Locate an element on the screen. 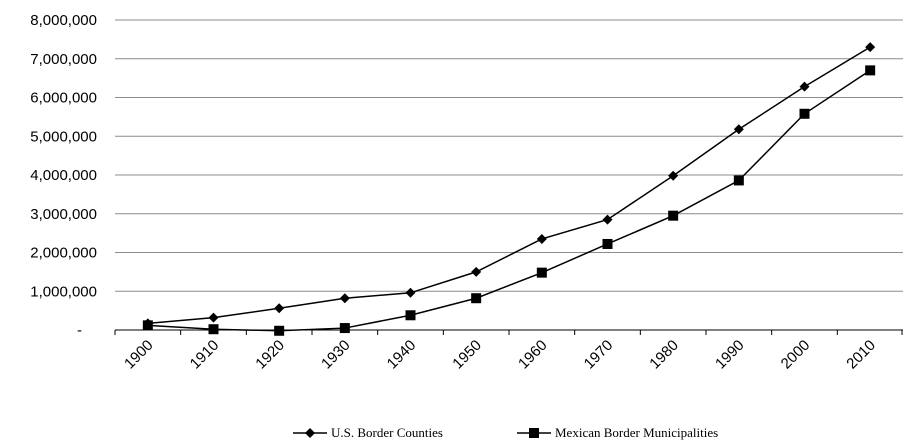  y-tick-label: 5,000,000 is located at coordinates (63, 136).